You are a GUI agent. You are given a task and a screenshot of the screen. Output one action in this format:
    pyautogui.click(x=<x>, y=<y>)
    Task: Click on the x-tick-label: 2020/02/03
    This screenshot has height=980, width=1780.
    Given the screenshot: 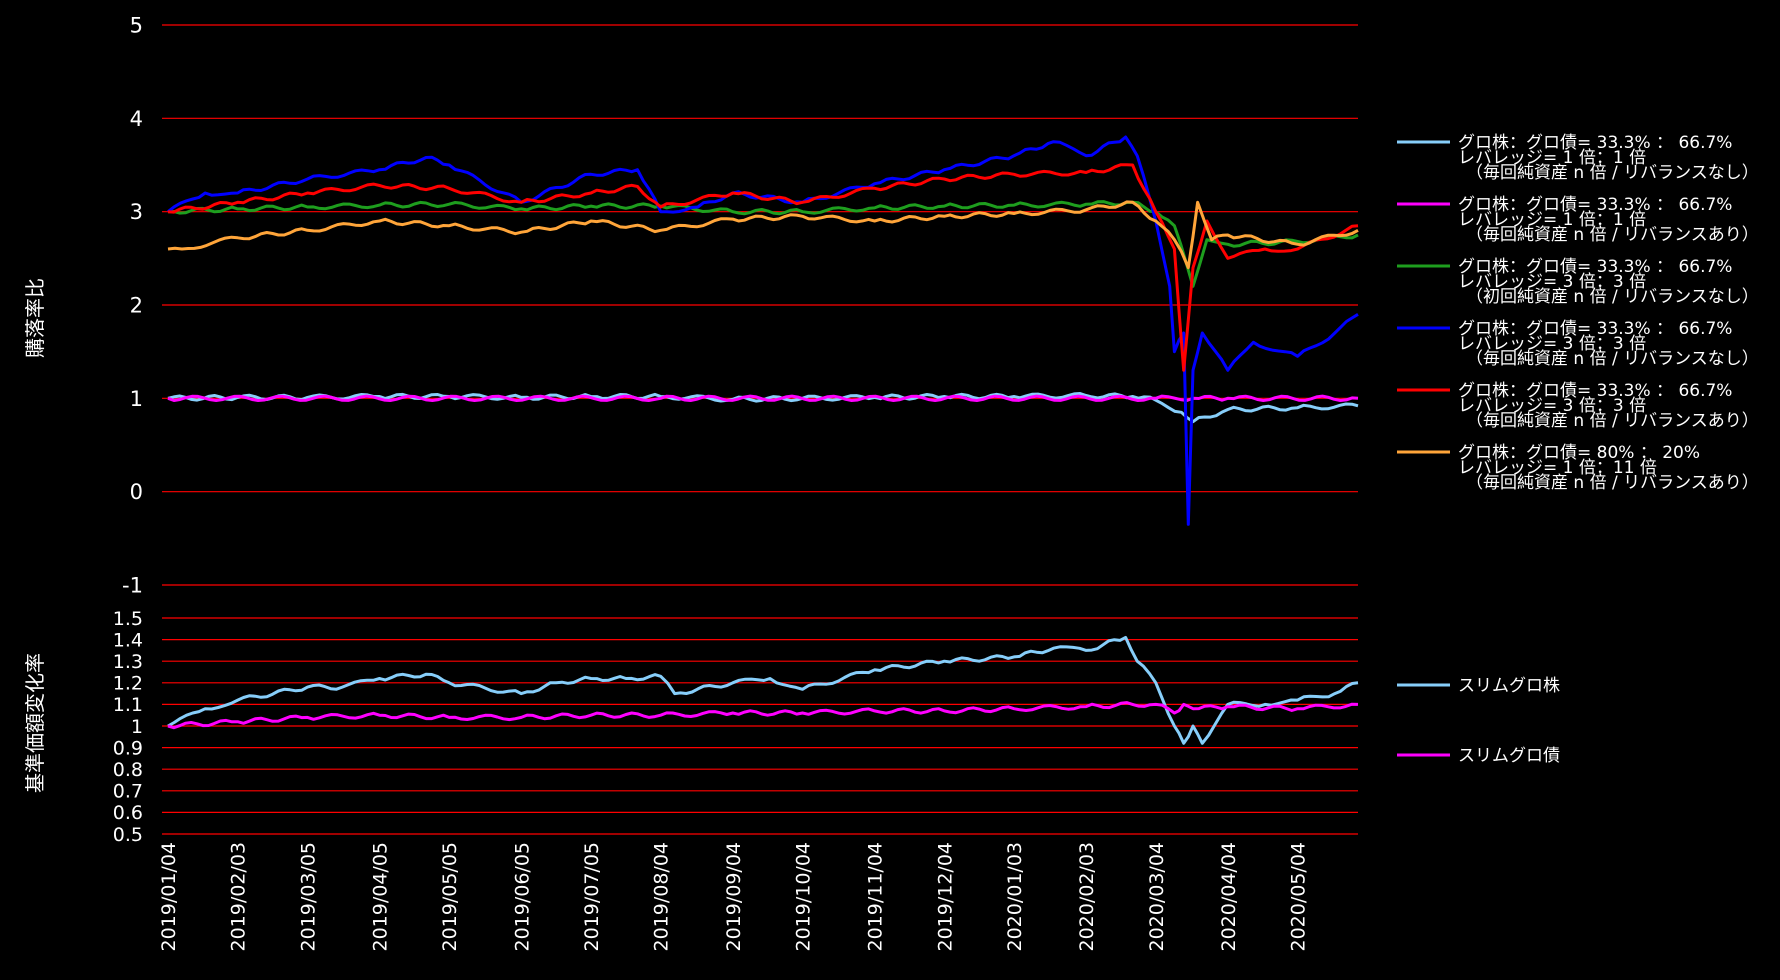 What is the action you would take?
    pyautogui.click(x=1087, y=897)
    